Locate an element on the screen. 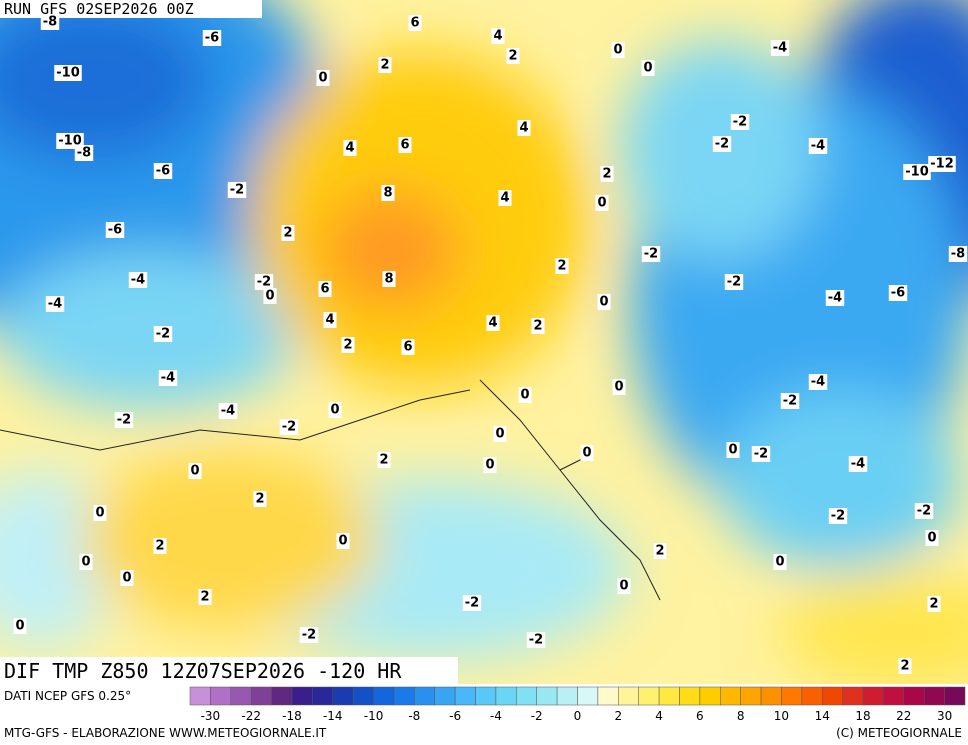  contour-value: -8 is located at coordinates (50, 22).